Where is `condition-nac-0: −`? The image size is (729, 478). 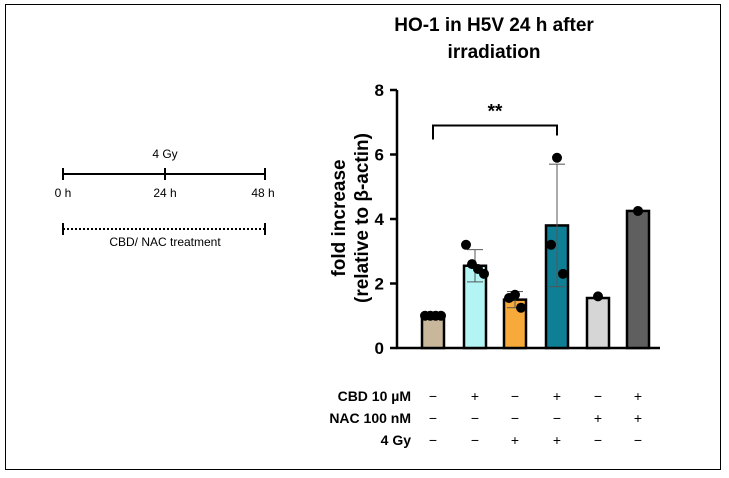 condition-nac-0: − is located at coordinates (433, 418).